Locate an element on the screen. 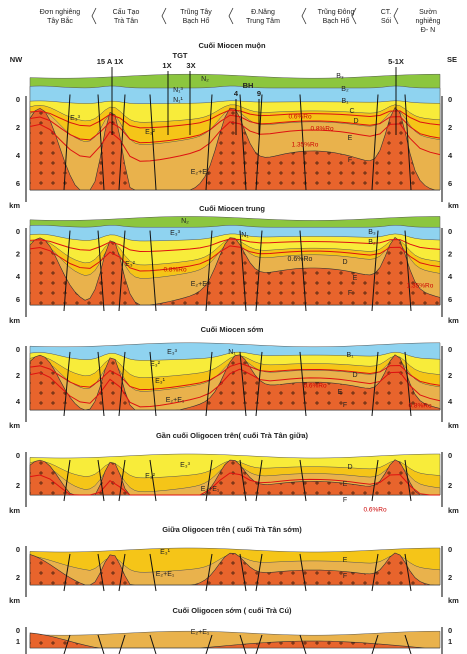 Image resolution: width=467 pixels, height=654 pixels. basement is located at coordinates (234, 477).